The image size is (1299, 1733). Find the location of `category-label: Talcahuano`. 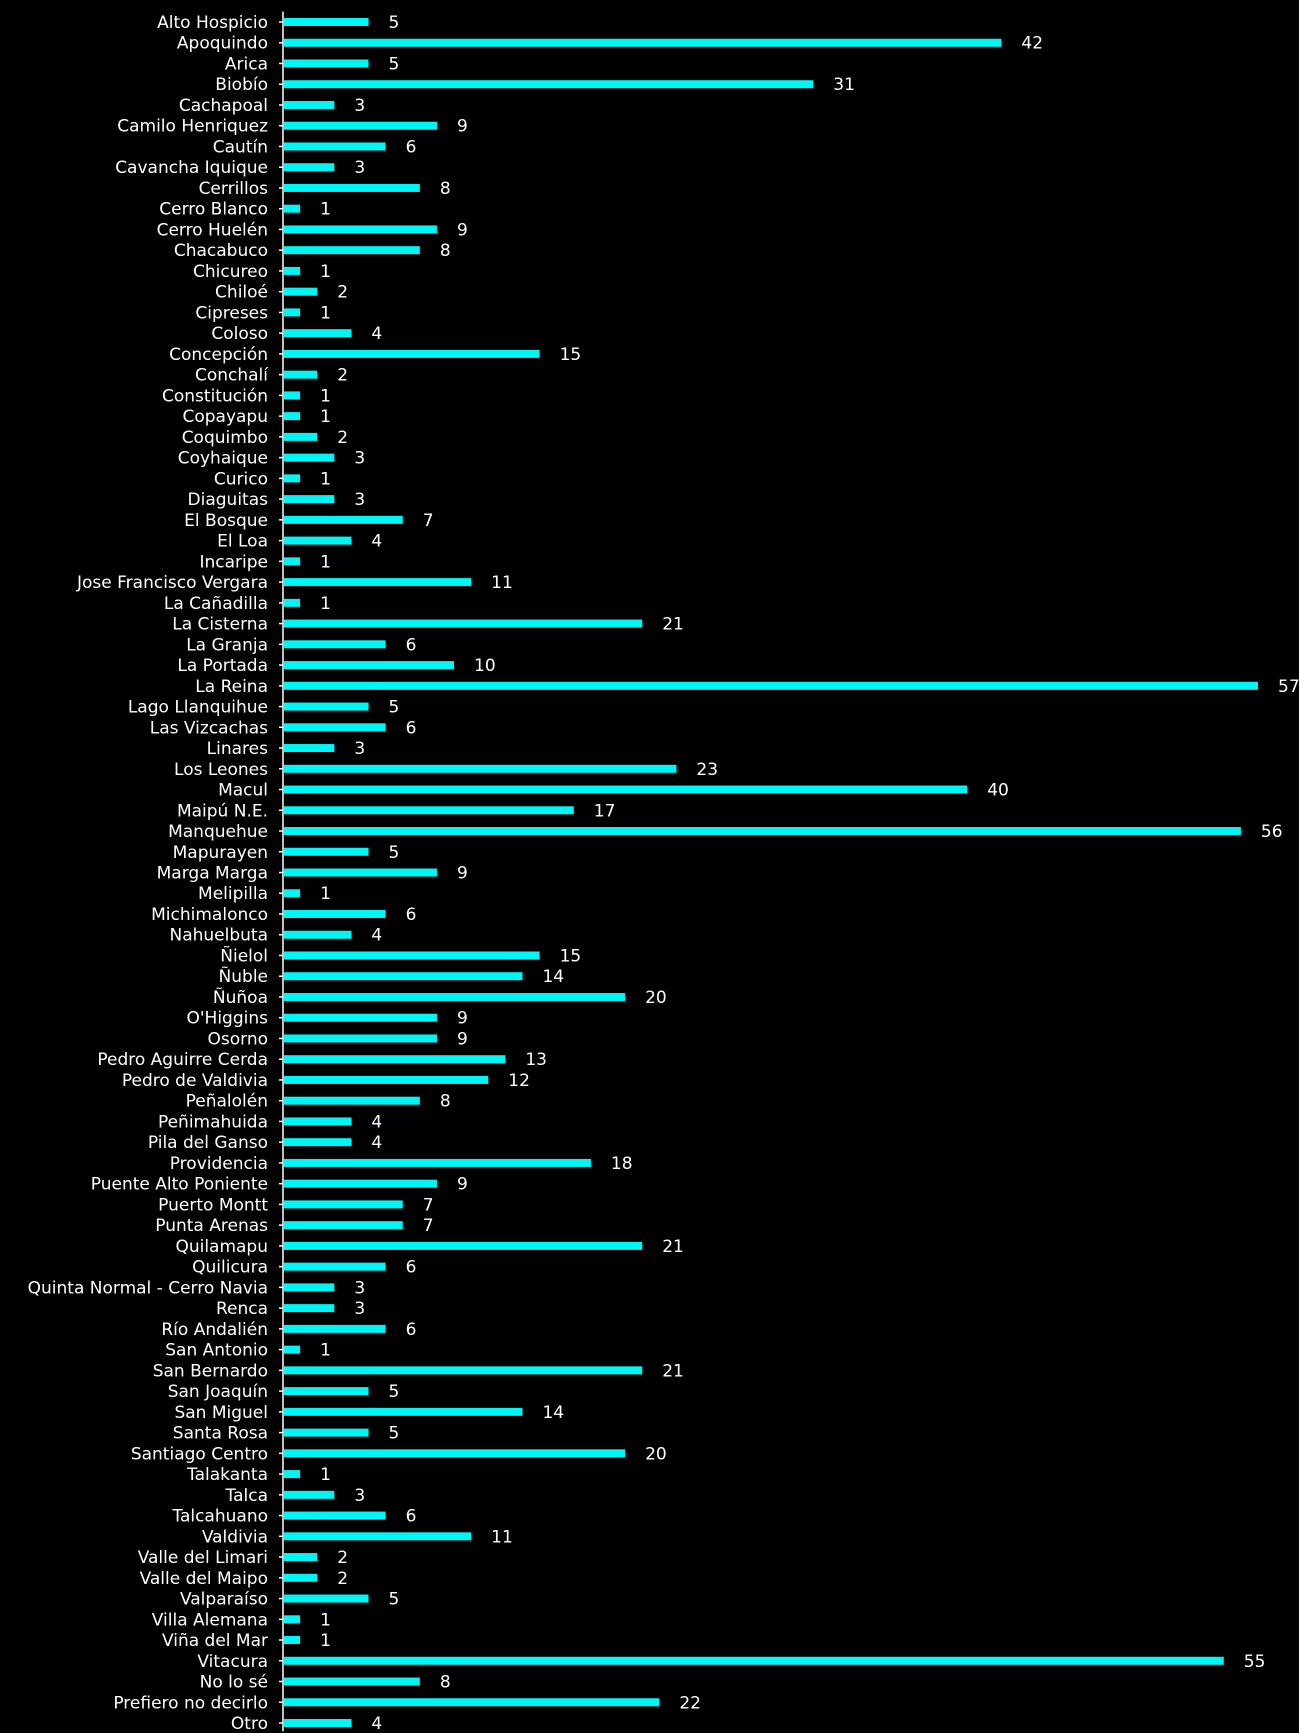

category-label: Talcahuano is located at coordinates (219, 1517).